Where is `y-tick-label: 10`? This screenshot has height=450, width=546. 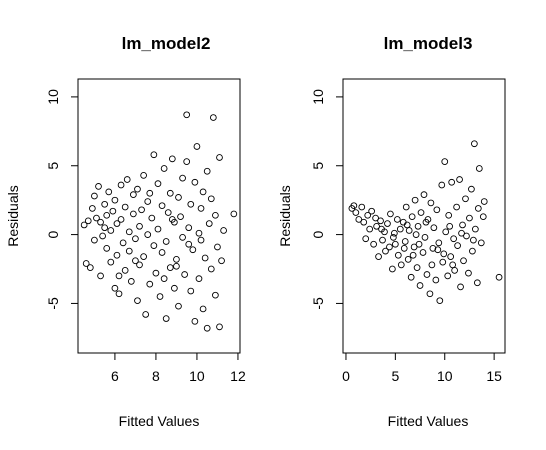 y-tick-label: 10 is located at coordinates (318, 97).